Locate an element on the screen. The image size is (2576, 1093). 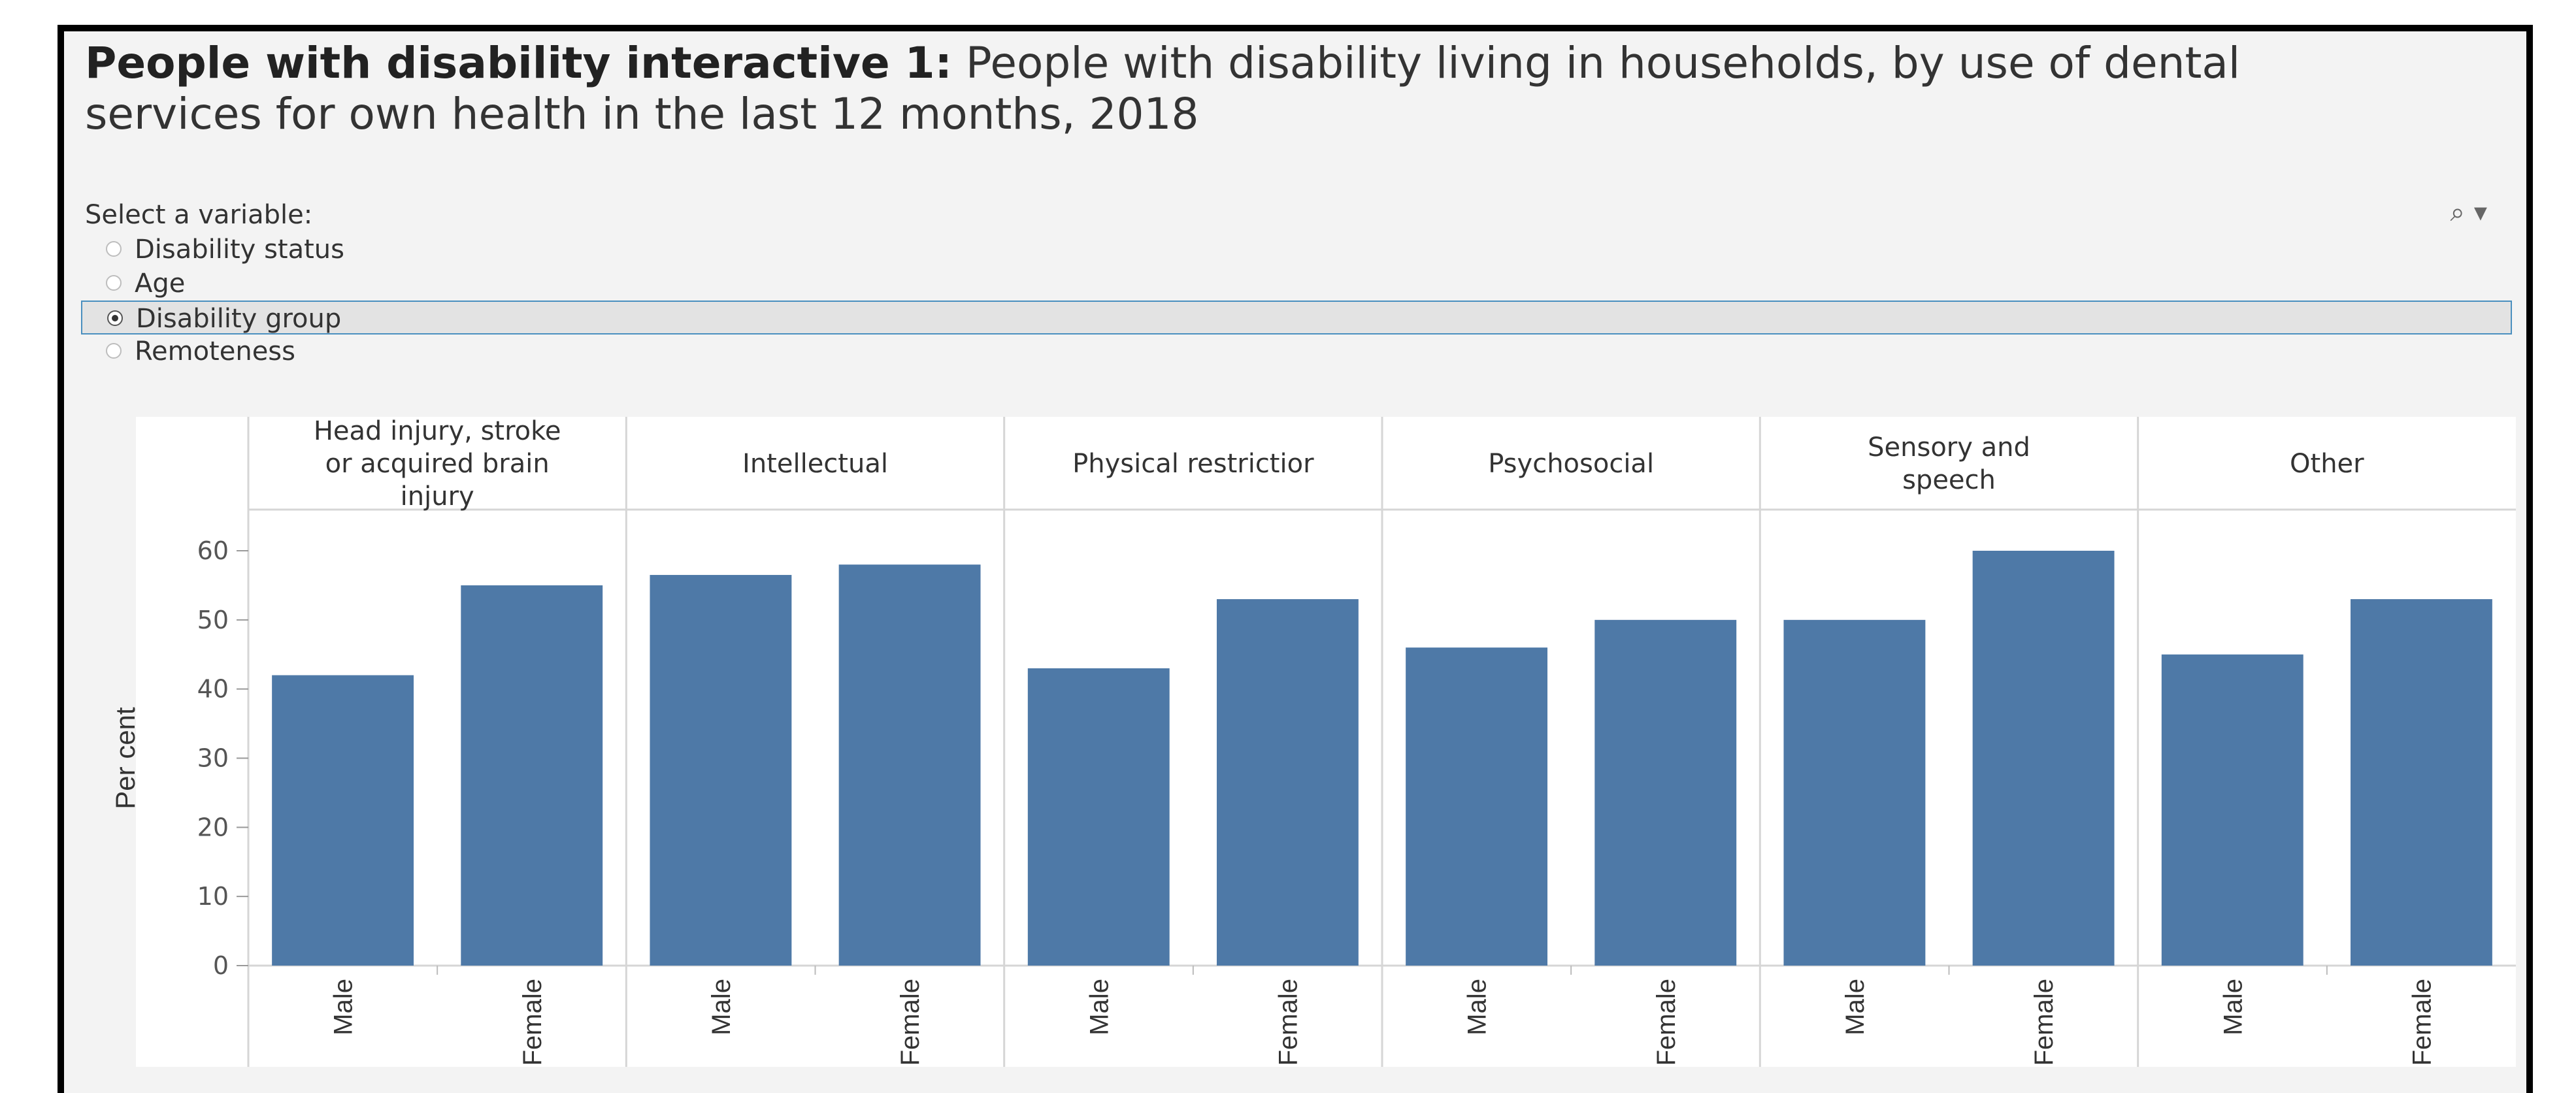
y-tick-label: 40 is located at coordinates (213, 690).